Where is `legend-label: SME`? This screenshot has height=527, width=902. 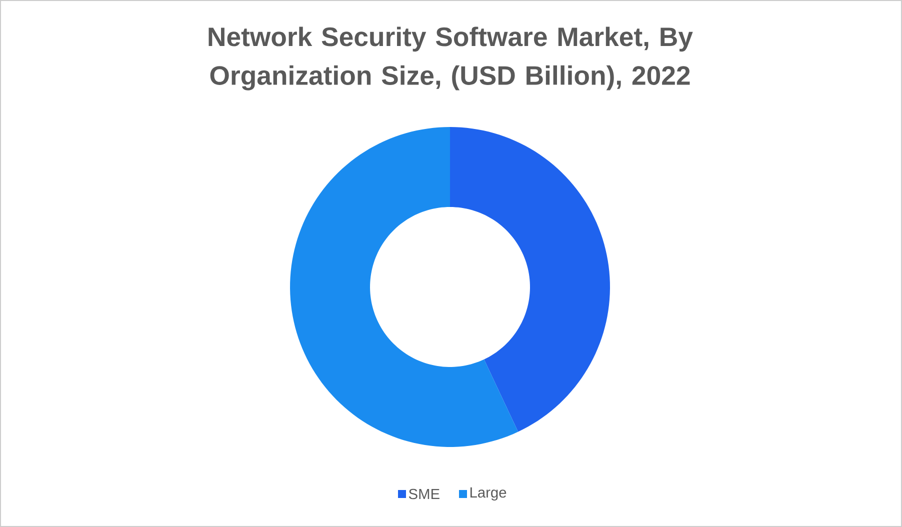
legend-label: SME is located at coordinates (424, 494).